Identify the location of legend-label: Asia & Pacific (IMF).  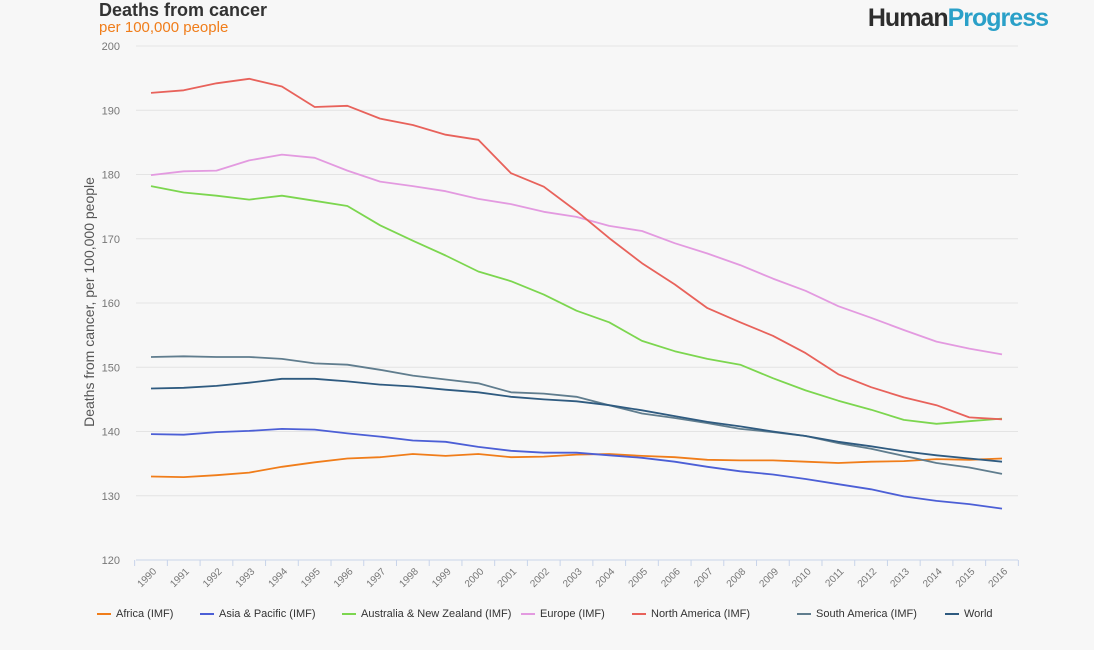
(267, 614).